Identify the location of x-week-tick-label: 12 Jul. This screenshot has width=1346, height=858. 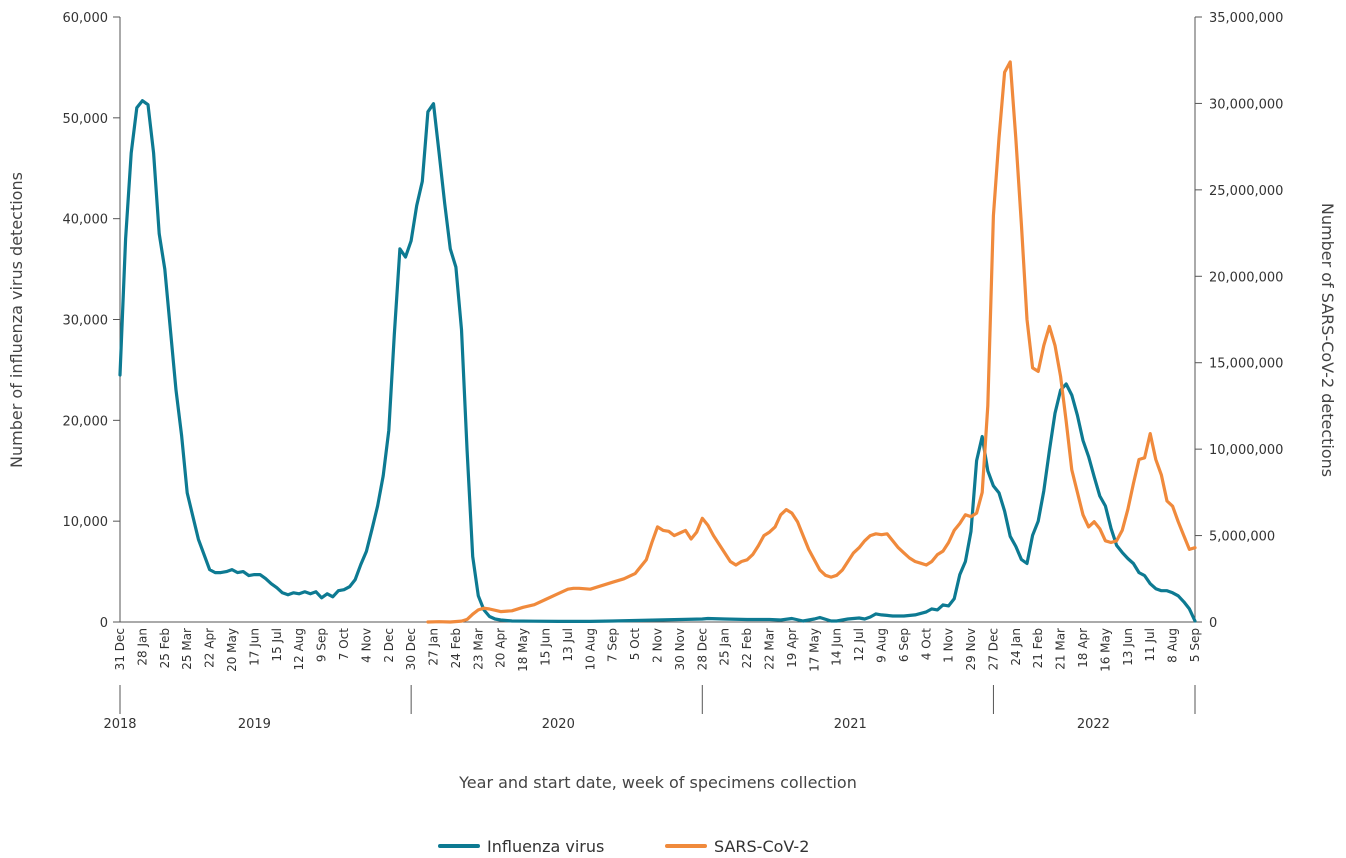
(859, 645).